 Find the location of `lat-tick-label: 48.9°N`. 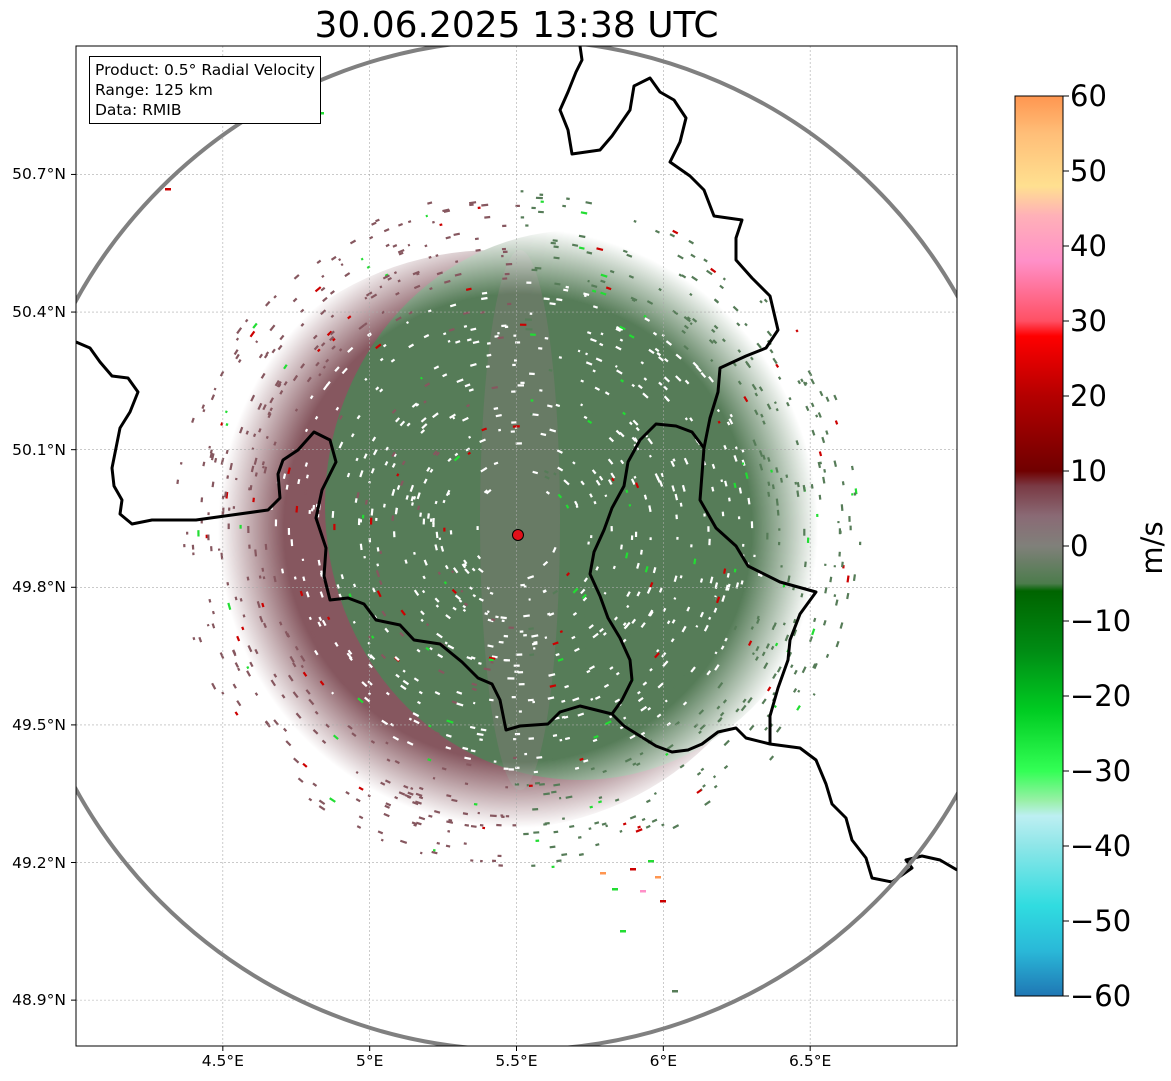

lat-tick-label: 48.9°N is located at coordinates (39, 1000).